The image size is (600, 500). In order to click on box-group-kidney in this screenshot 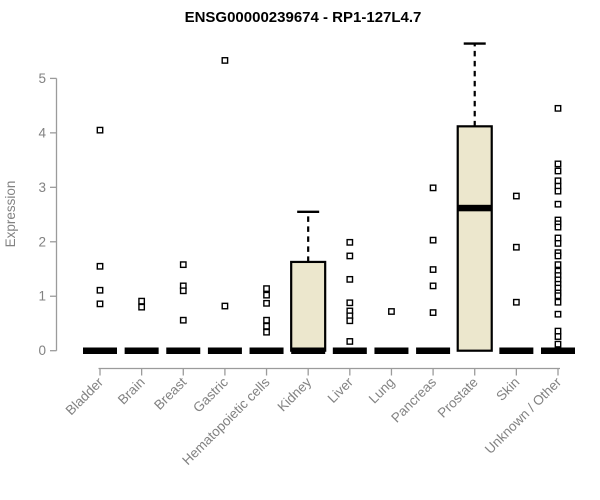, I will do `click(308, 282)`.